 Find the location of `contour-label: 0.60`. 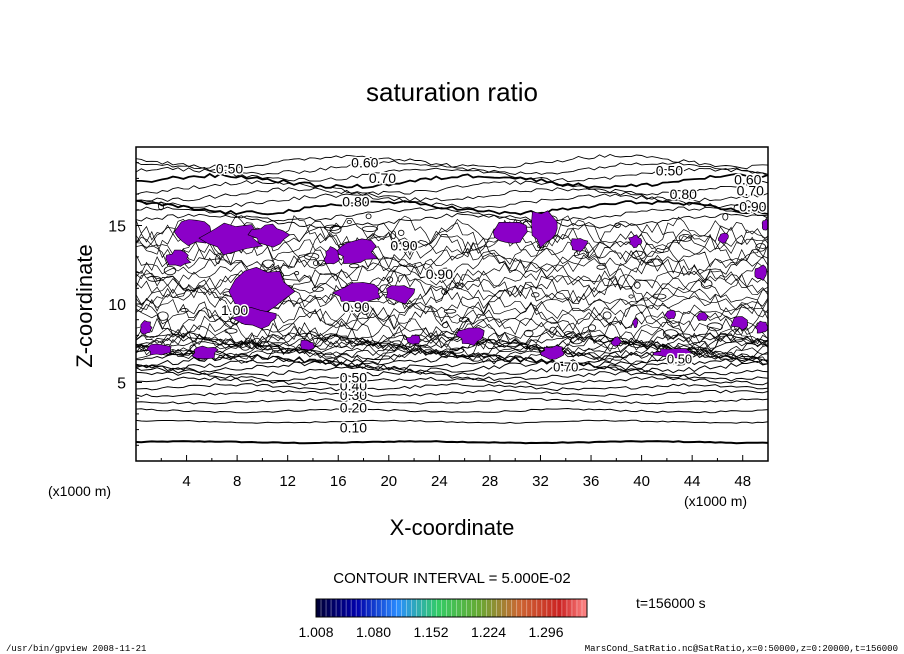

contour-label: 0.60 is located at coordinates (364, 162).